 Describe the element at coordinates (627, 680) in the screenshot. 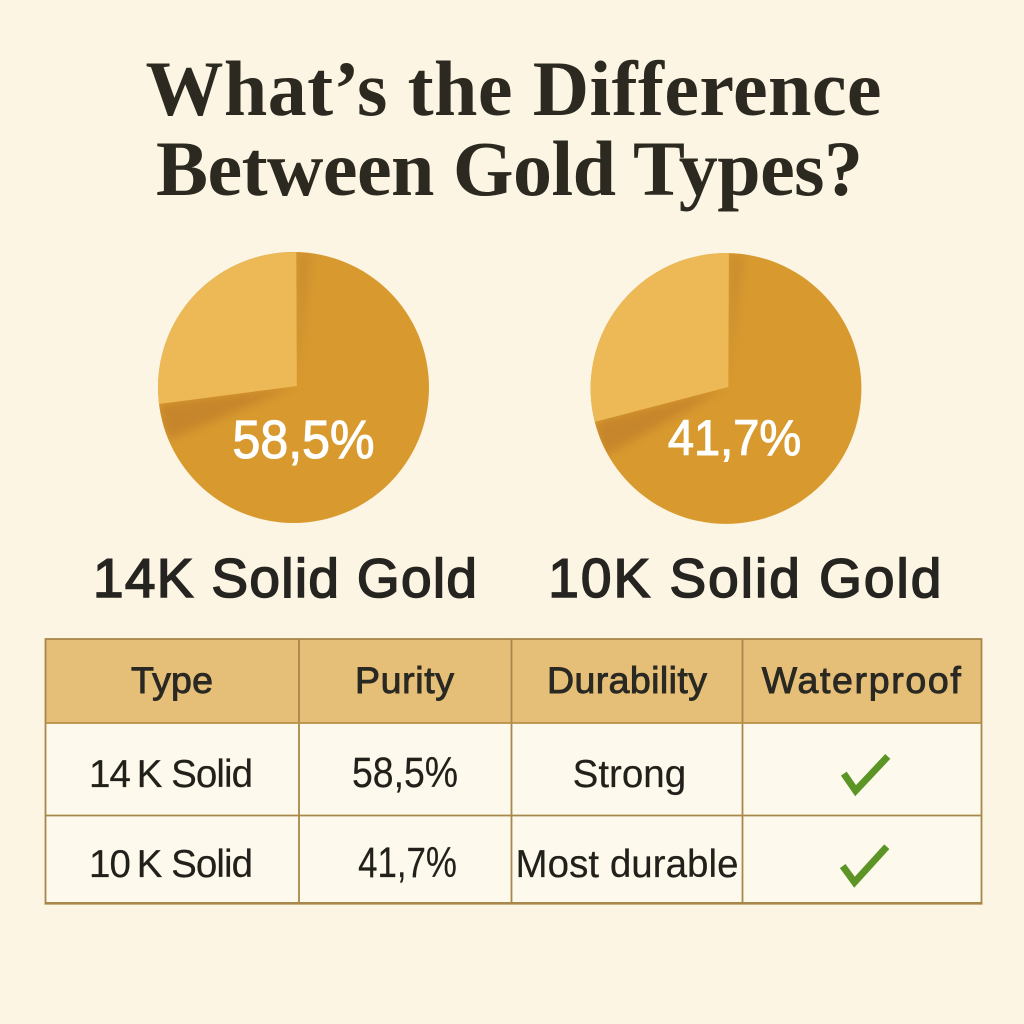

I see `svg-text: Durability` at that location.